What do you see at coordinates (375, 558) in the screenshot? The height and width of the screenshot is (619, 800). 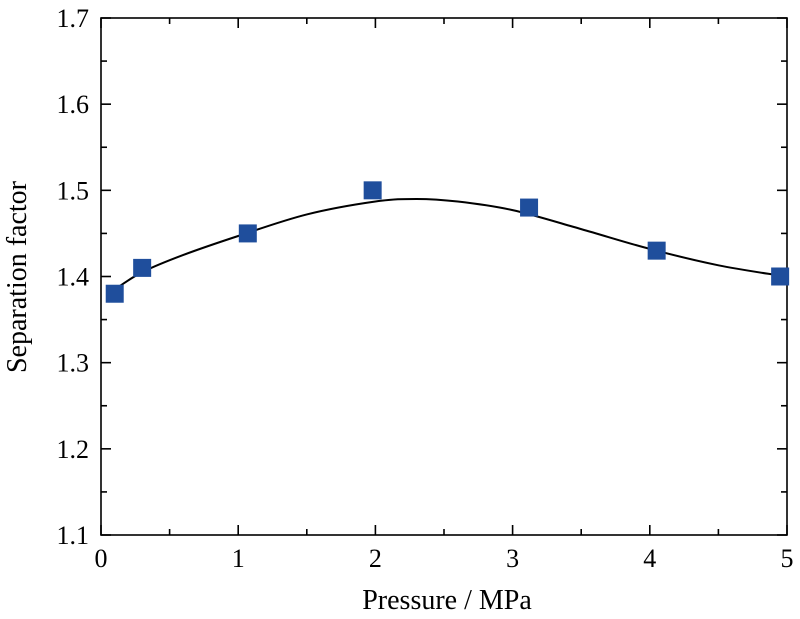 I see `x-tick-label: 2` at bounding box center [375, 558].